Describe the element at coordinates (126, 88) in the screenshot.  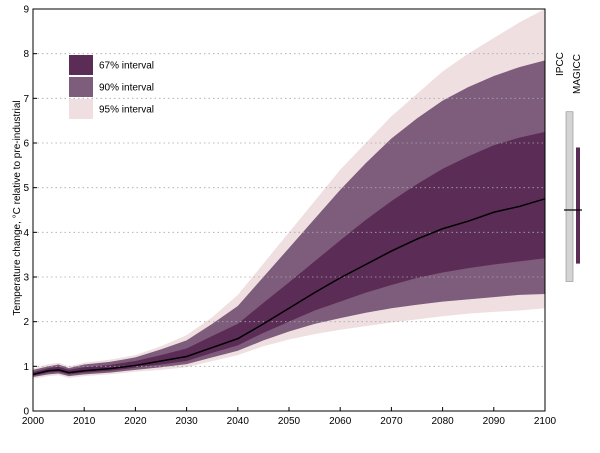
I see `legend-label-1: 90% interval` at that location.